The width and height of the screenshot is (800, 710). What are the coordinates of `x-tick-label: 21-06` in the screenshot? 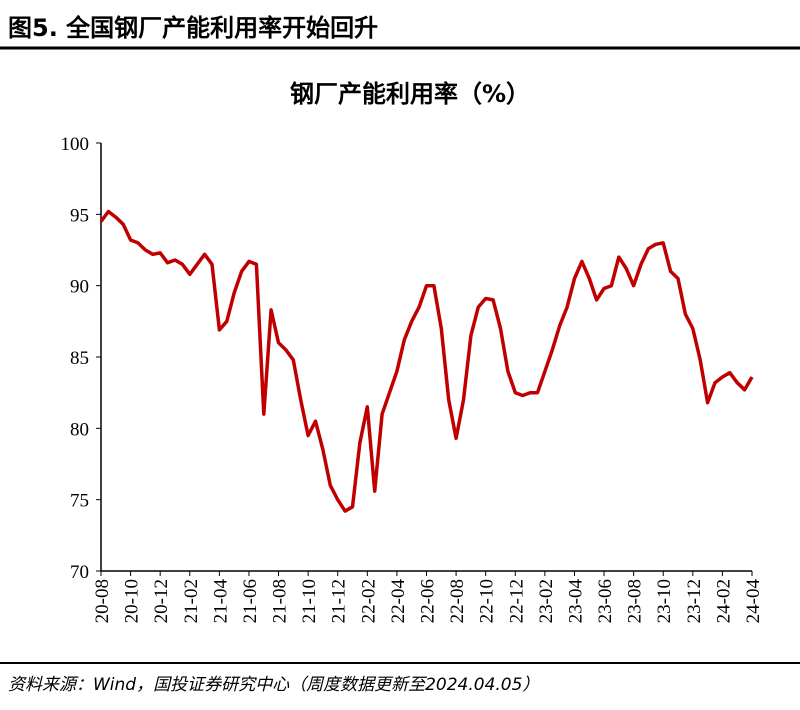 It's located at (250, 601).